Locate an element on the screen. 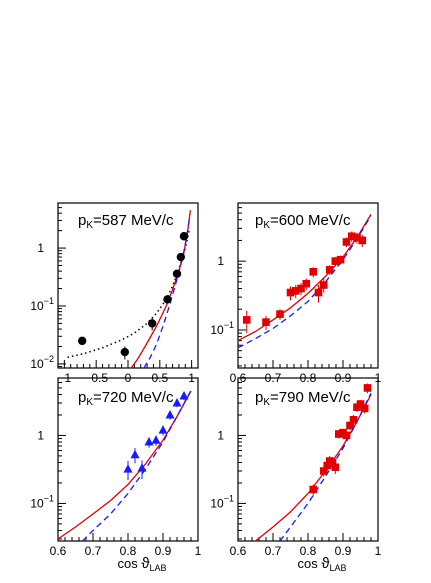 This screenshot has width=431, height=583. panel-title: pK=790 MeV/c is located at coordinates (303, 398).